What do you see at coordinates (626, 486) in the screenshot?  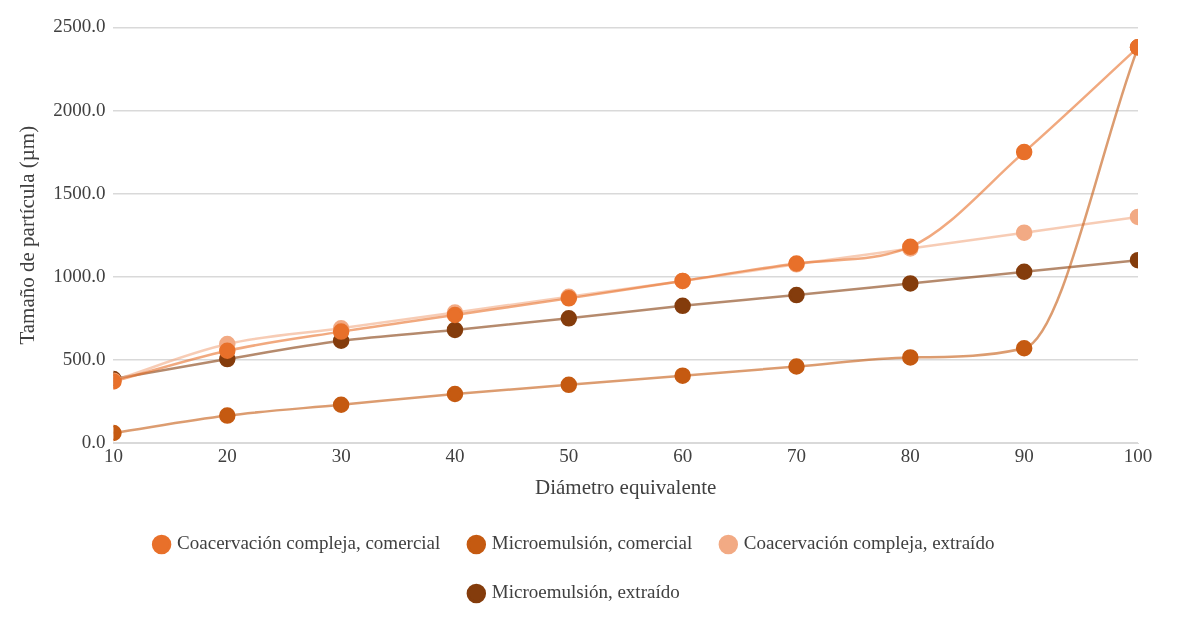 I see `x-axis-title: Diámetro equivalente` at bounding box center [626, 486].